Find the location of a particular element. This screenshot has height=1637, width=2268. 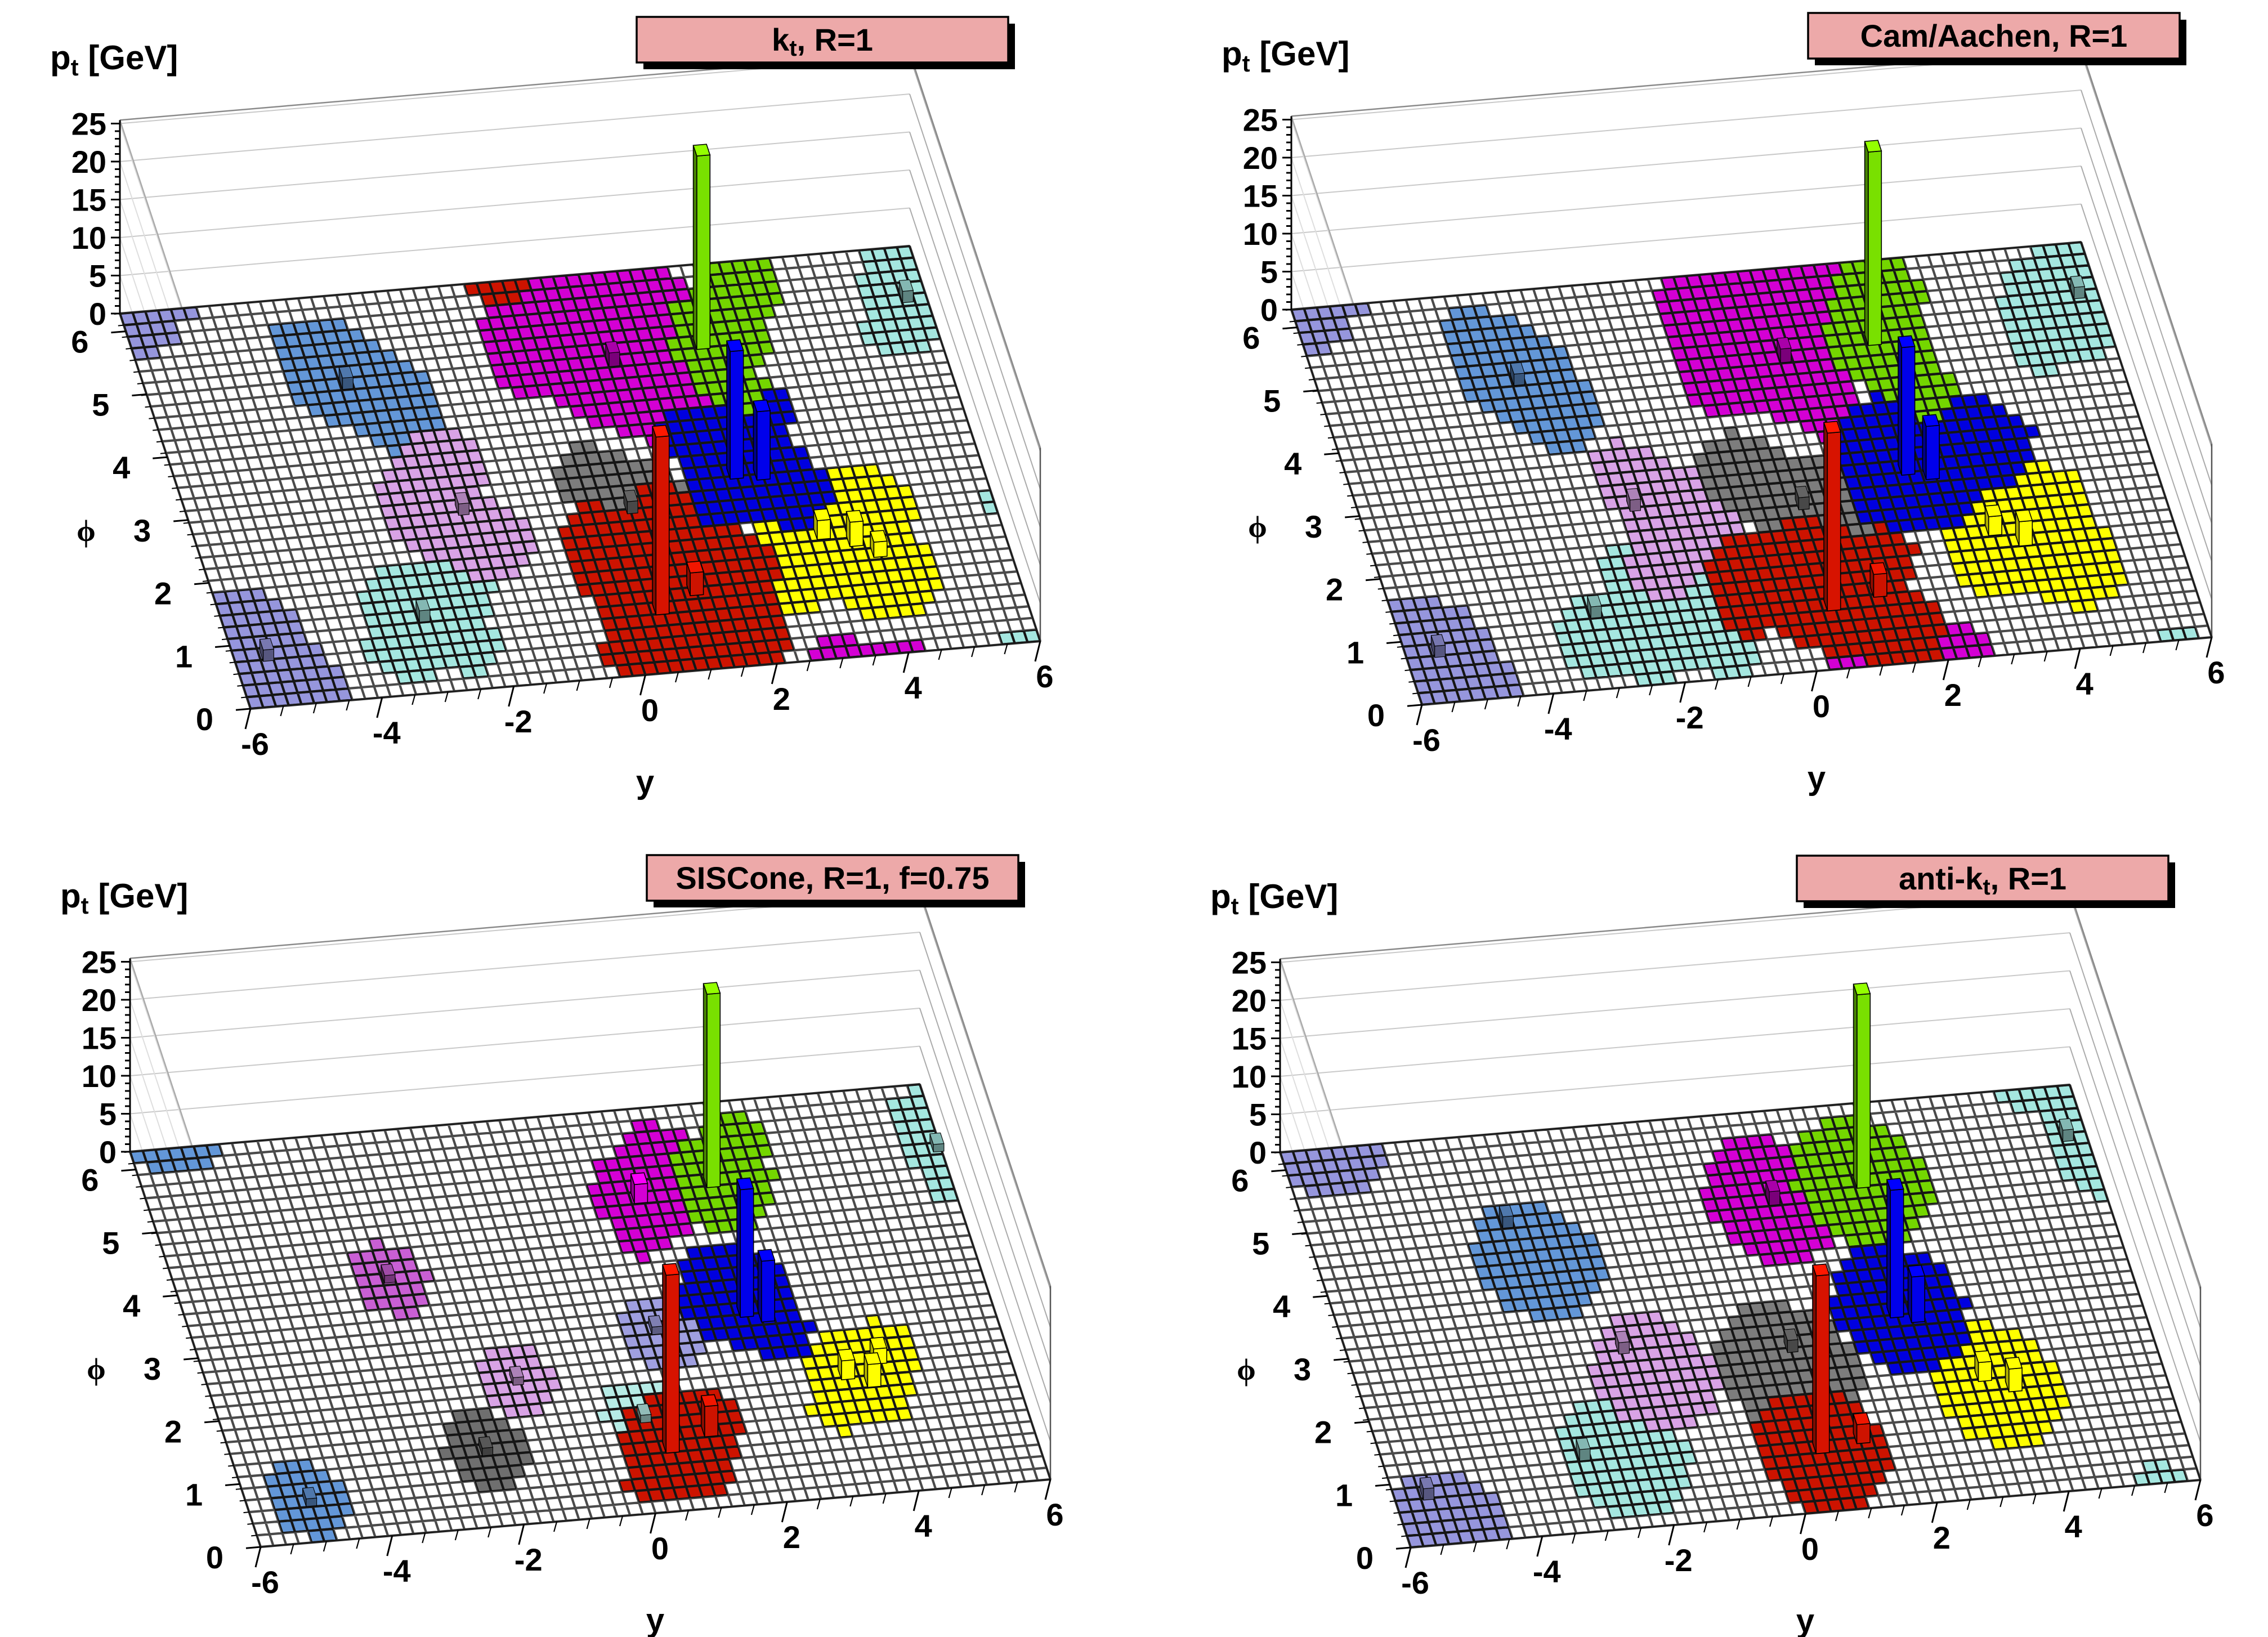

svg-text: SISCone, R=1, f=0.75 is located at coordinates (832, 878).